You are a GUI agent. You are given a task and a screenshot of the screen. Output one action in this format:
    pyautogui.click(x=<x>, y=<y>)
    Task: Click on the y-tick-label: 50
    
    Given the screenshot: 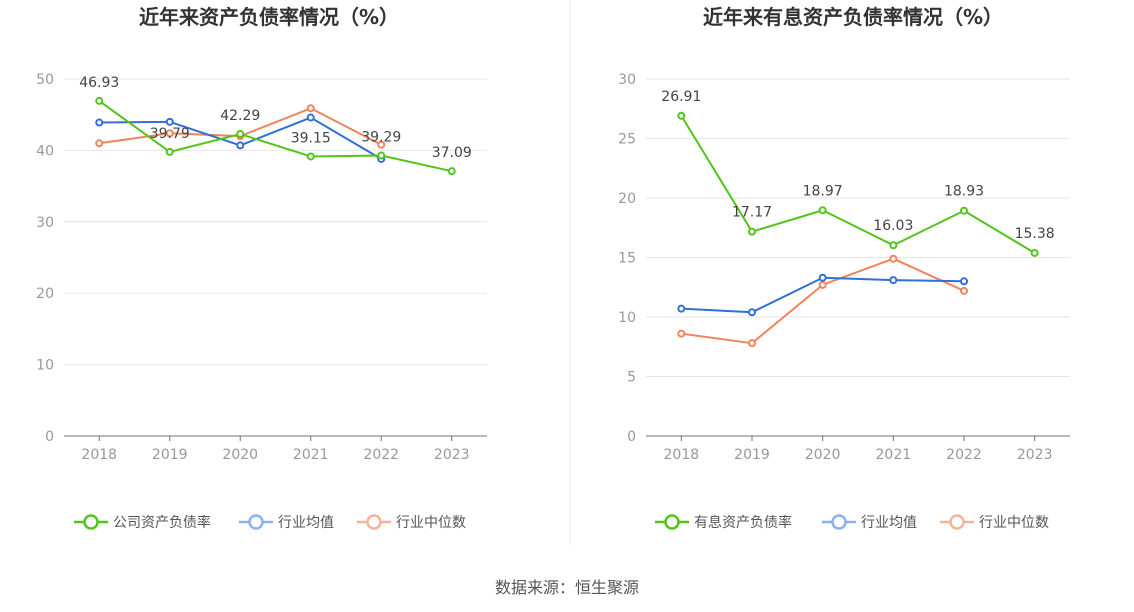 What is the action you would take?
    pyautogui.click(x=45, y=80)
    